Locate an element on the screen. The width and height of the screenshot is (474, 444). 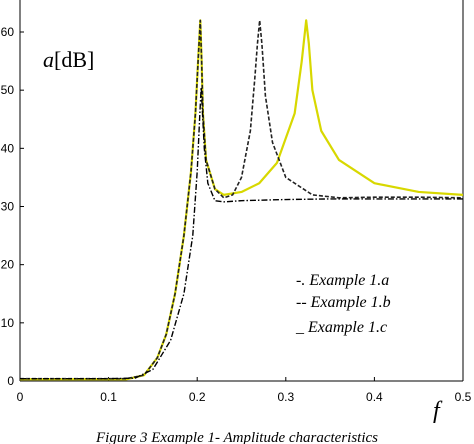
y-tick-label: 60 is located at coordinates (8, 32).